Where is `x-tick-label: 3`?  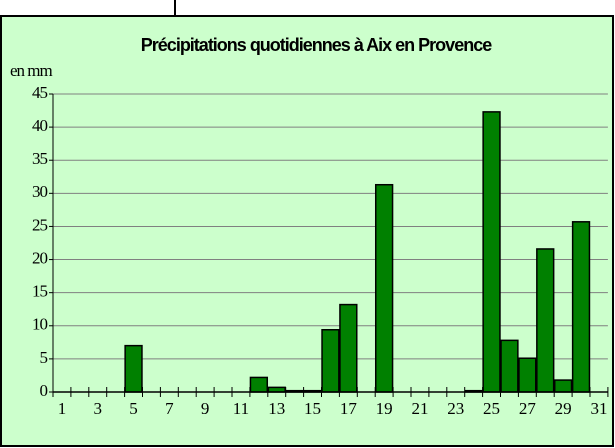 x-tick-label: 3 is located at coordinates (98, 408).